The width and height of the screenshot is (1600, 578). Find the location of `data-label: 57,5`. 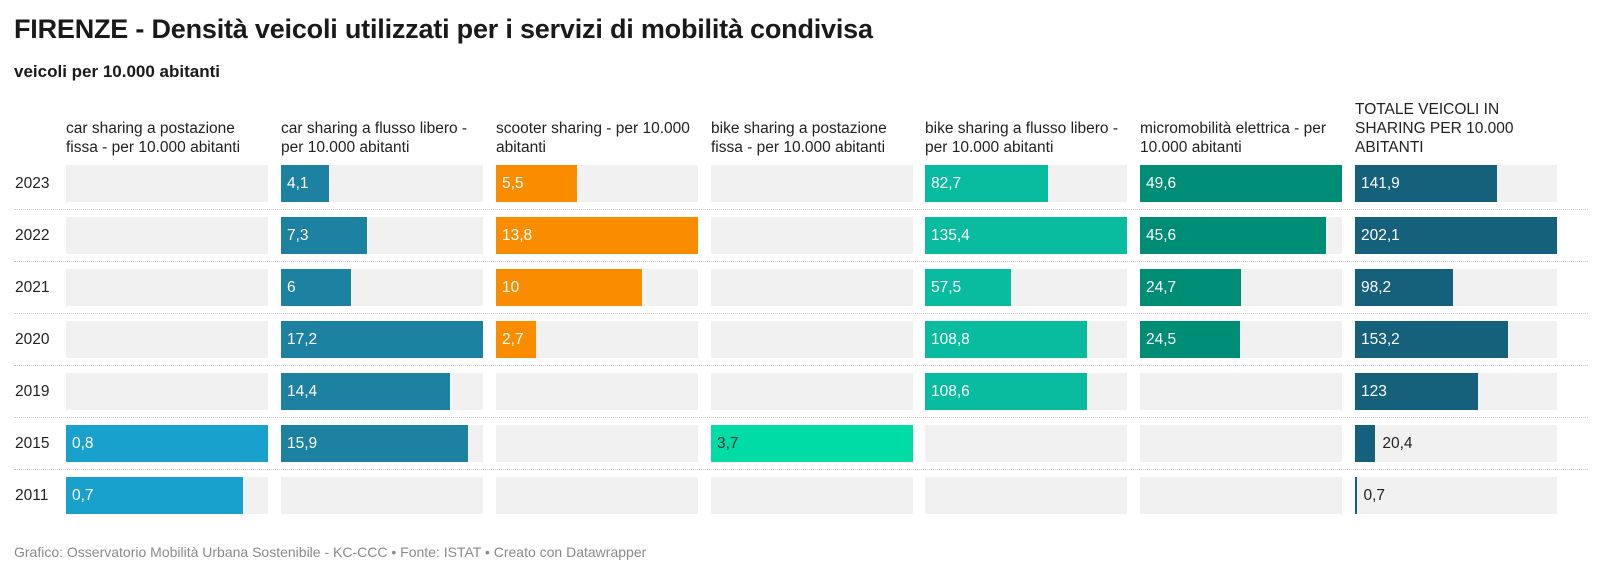

data-label: 57,5 is located at coordinates (946, 287).